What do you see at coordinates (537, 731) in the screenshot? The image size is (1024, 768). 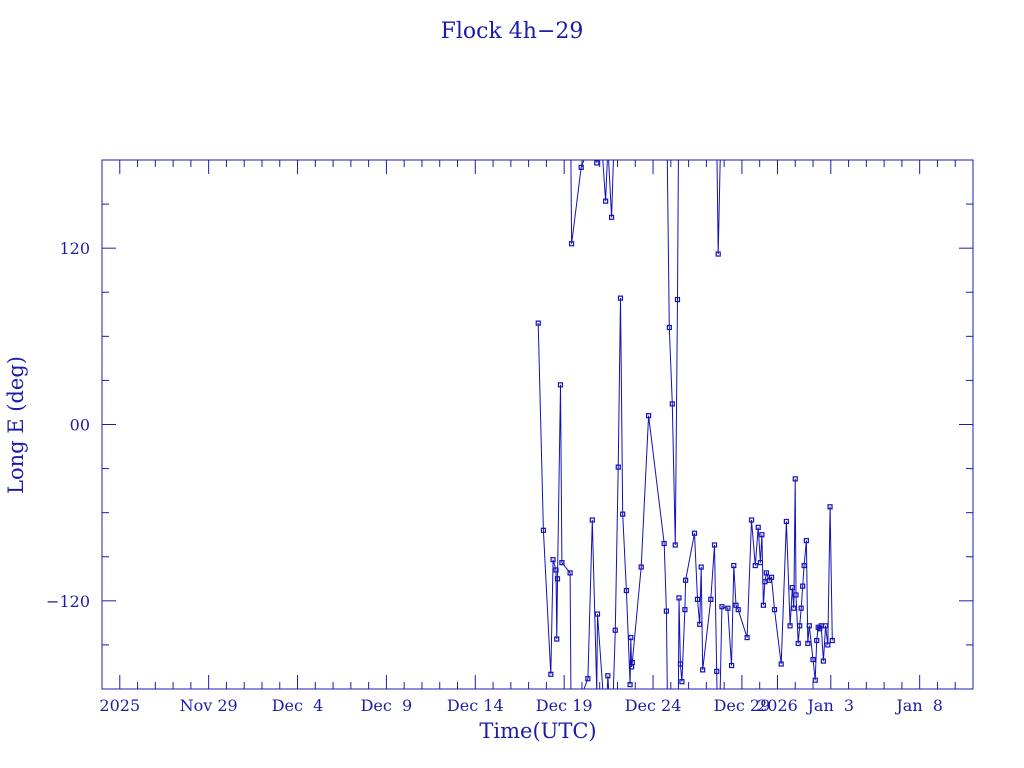 I see `x-axis-label: Time(UTC)` at bounding box center [537, 731].